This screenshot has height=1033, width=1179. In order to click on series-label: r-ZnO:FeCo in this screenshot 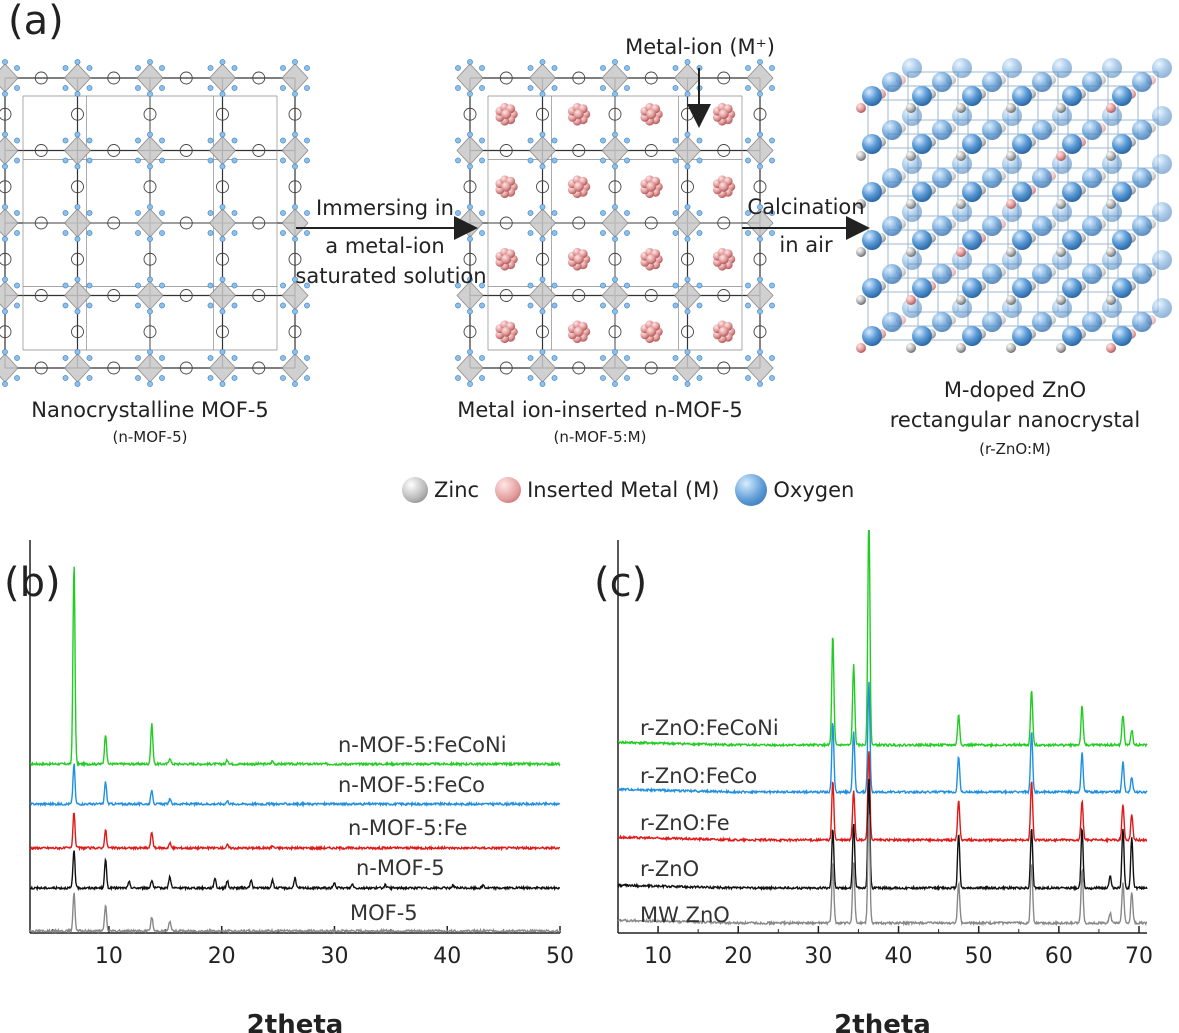, I will do `click(698, 776)`.